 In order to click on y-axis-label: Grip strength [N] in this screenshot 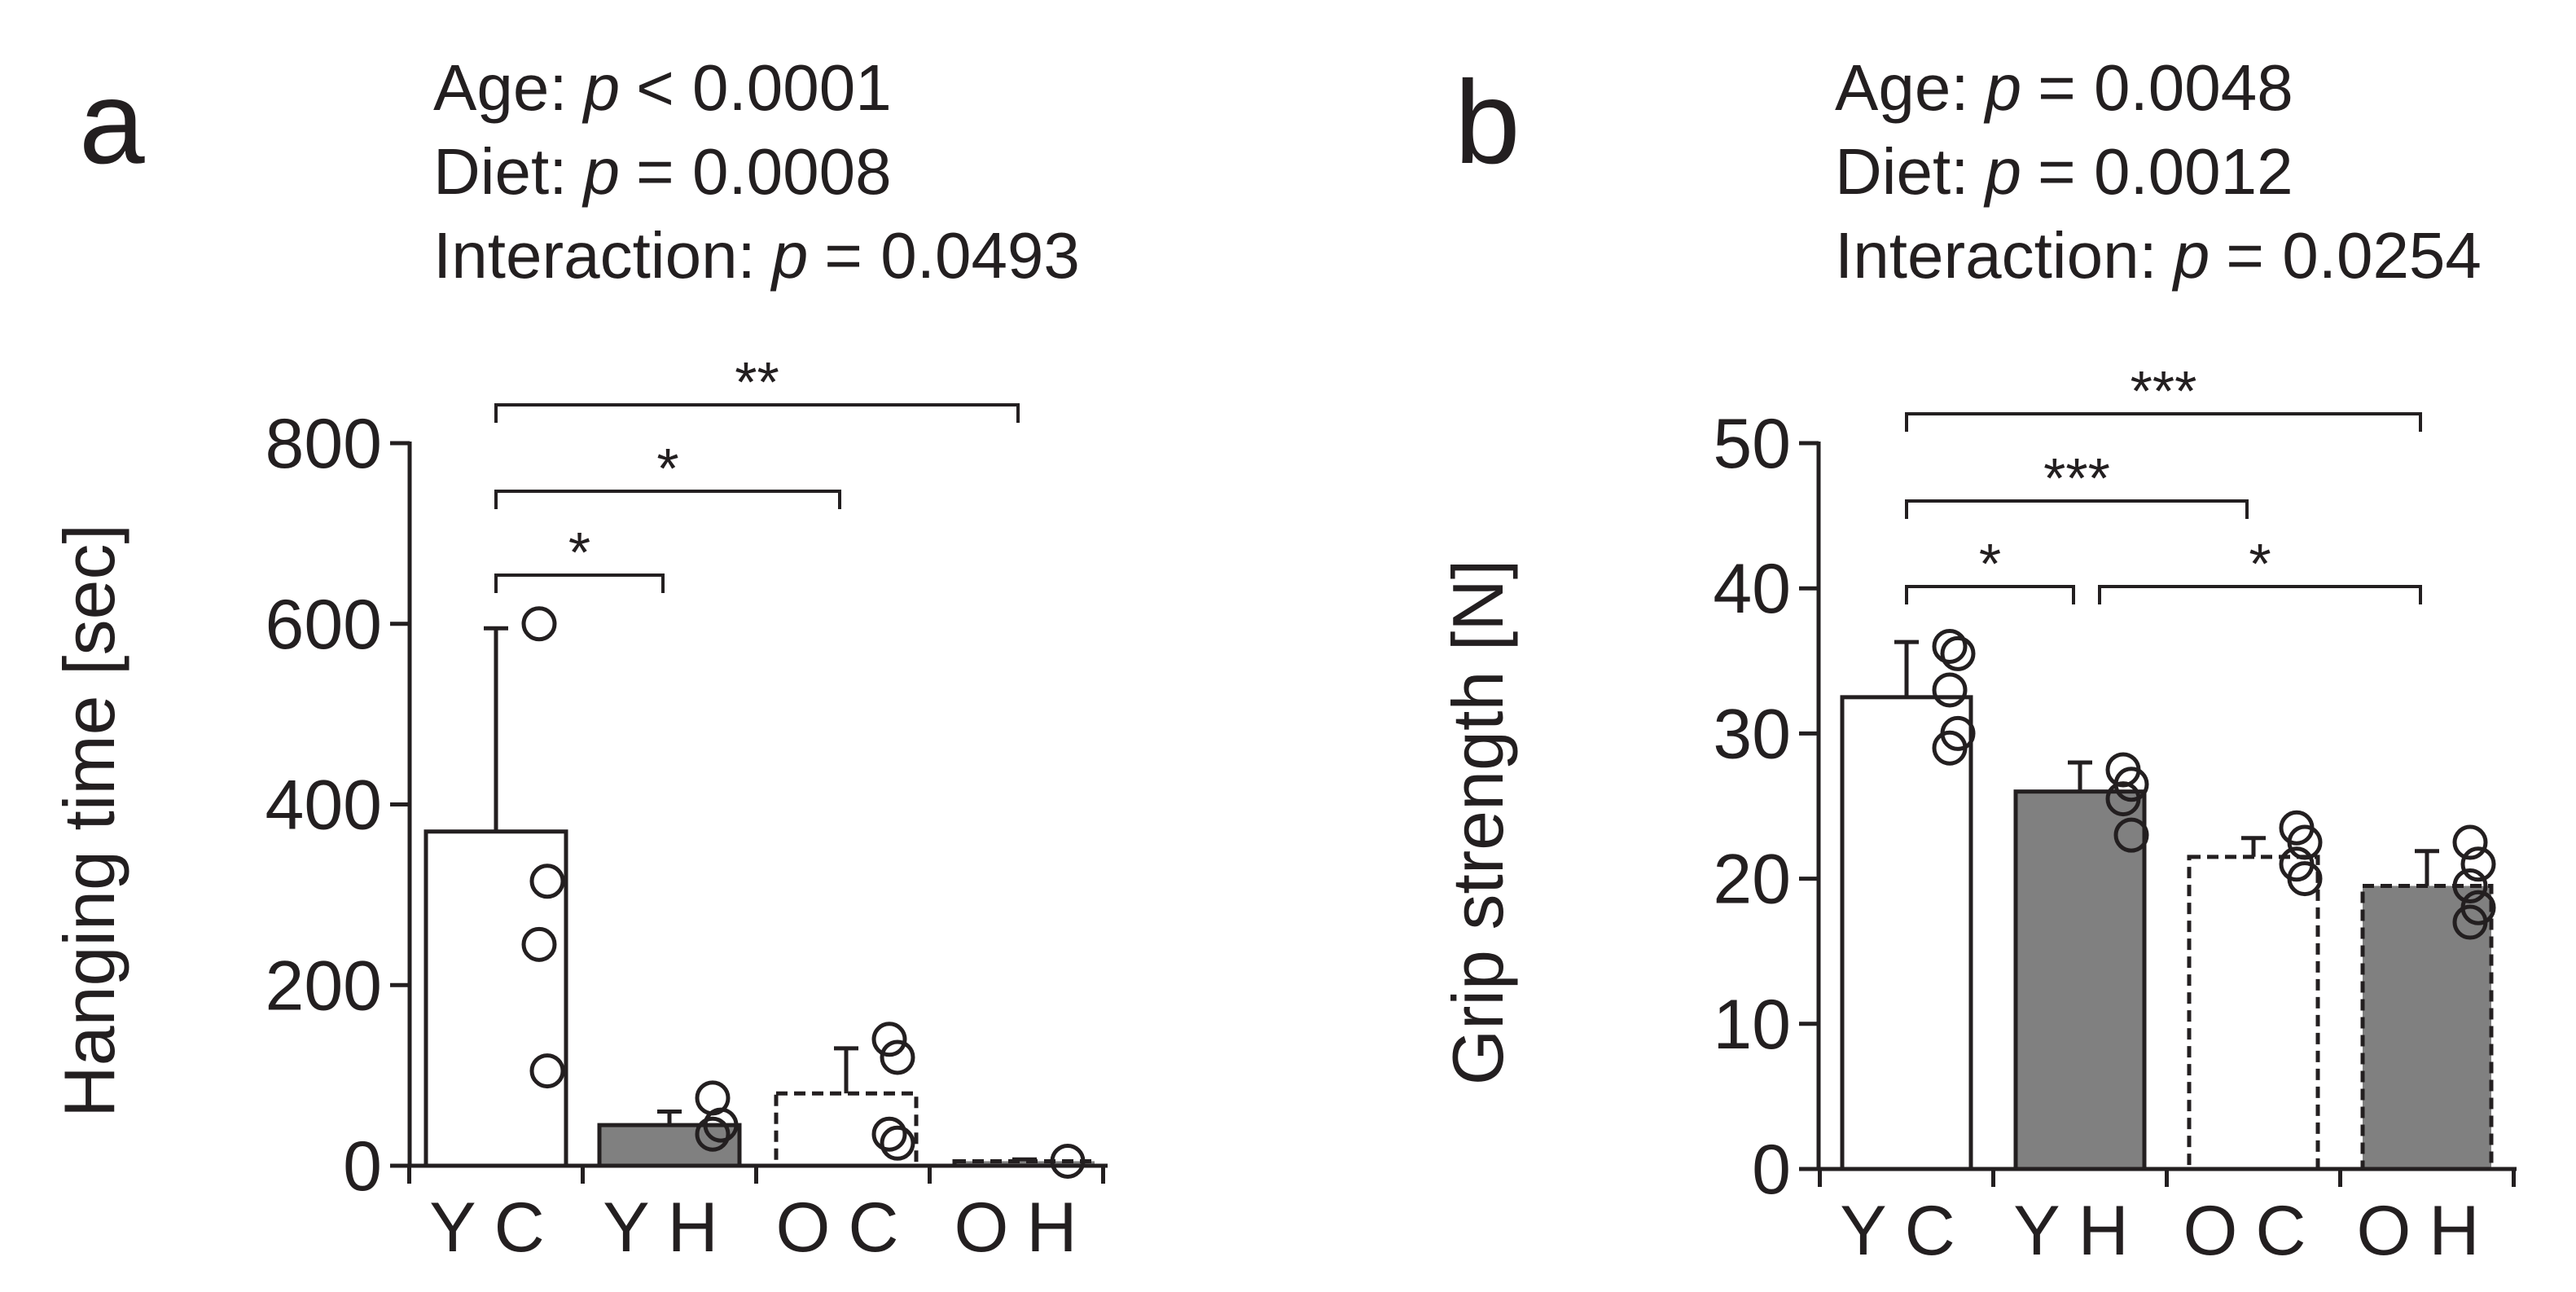, I will do `click(1477, 823)`.